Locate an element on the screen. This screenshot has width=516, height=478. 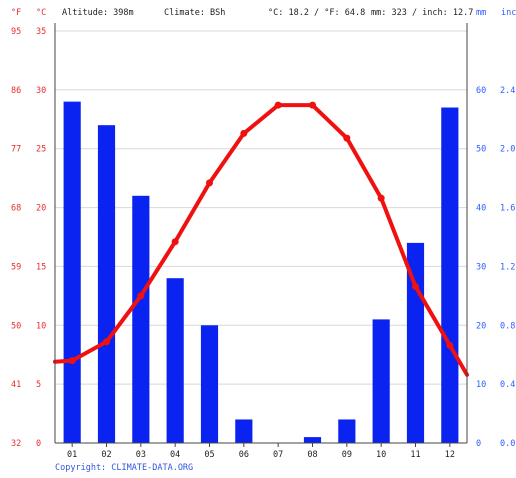
unit-mm-label: mm is located at coordinates (481, 13).